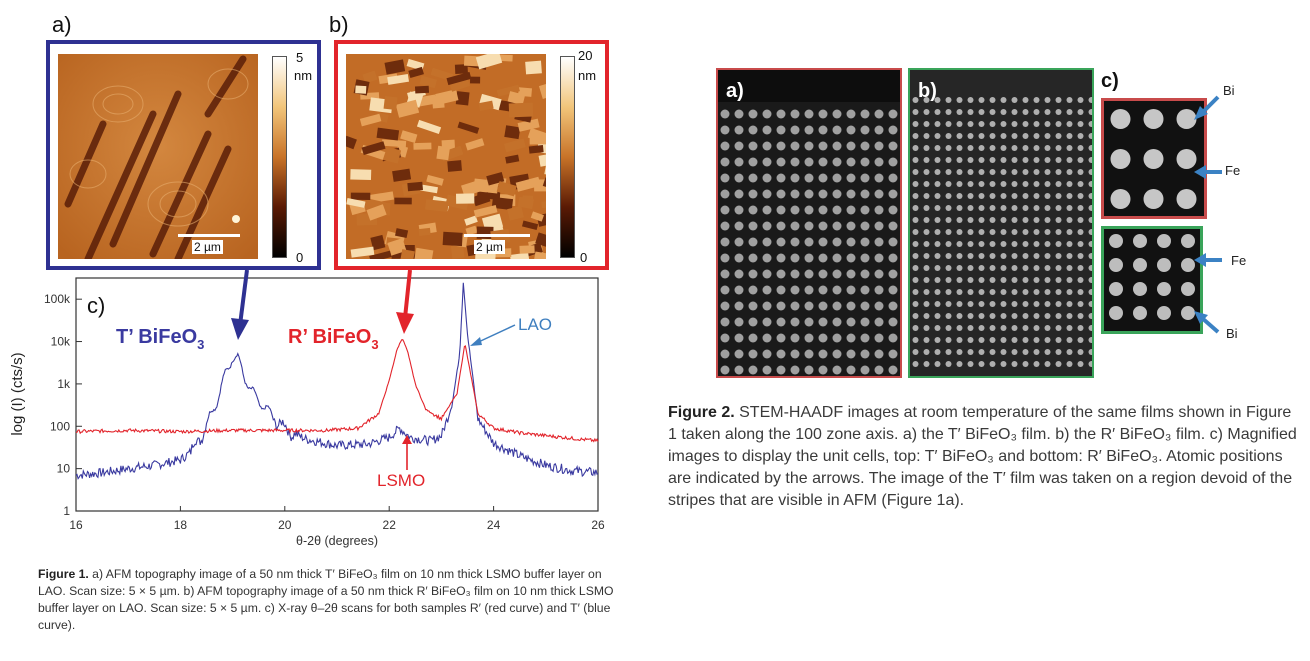 Image resolution: width=1310 pixels, height=661 pixels. I want to click on figure-2-caption-title: Figure 2., so click(701, 412).